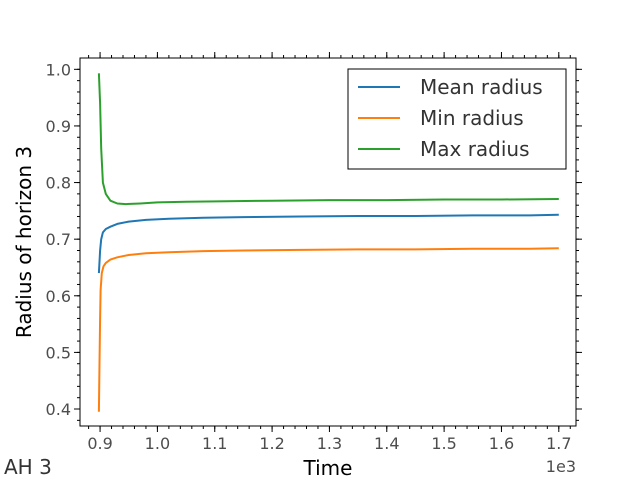 The image size is (640, 480). I want to click on y-tick-label: 0.5, so click(58, 352).